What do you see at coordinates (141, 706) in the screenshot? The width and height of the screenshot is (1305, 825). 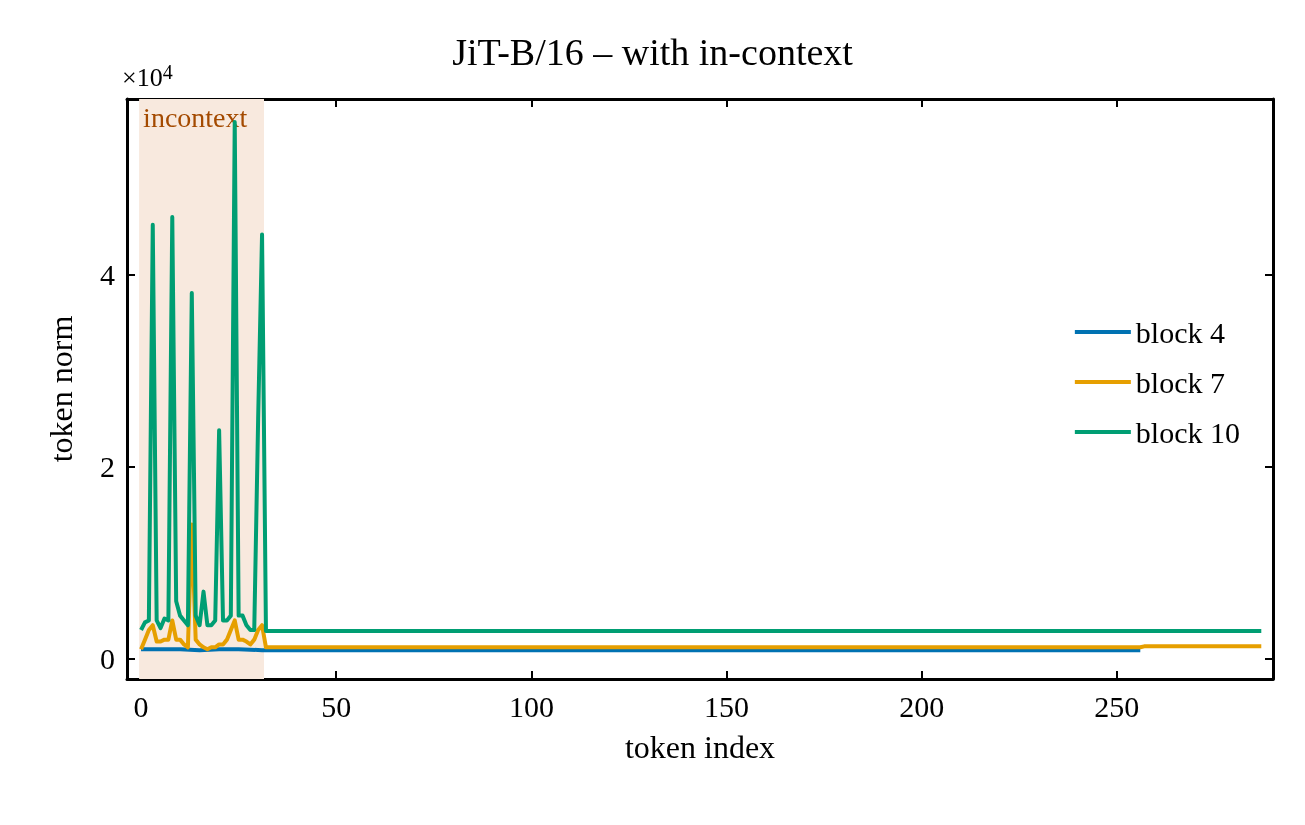 I see `x-tick-label: 0` at bounding box center [141, 706].